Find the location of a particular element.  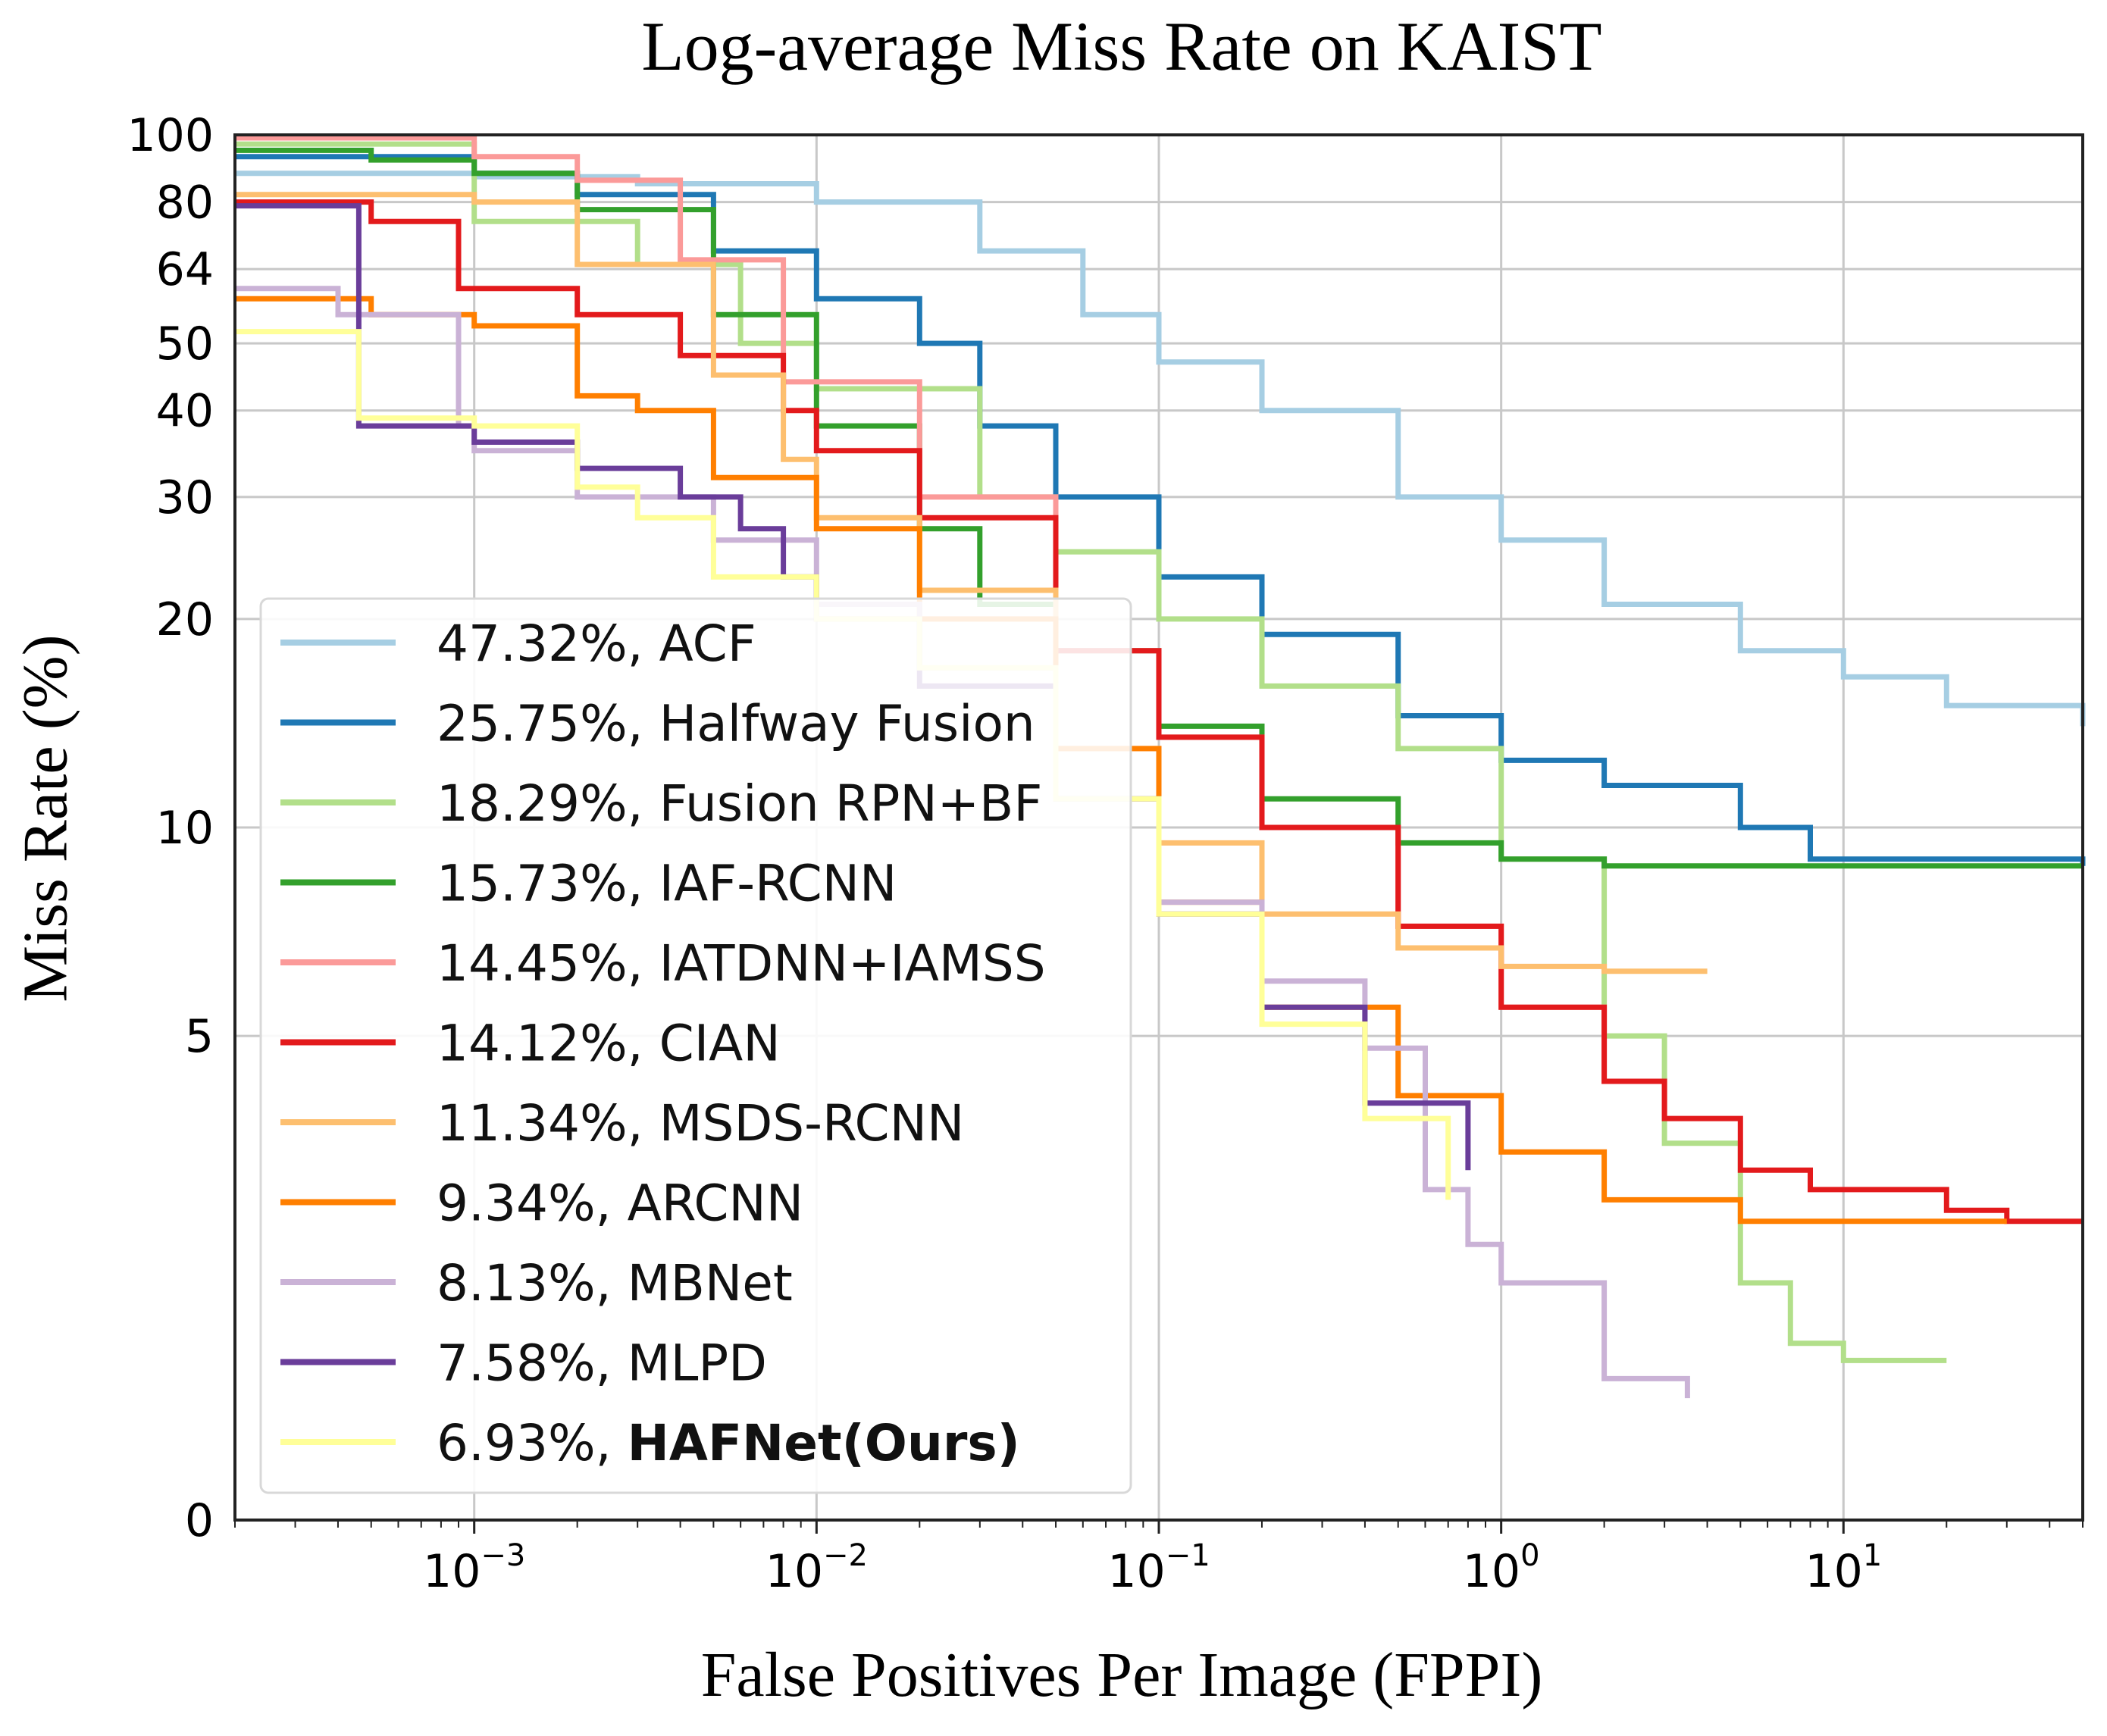

legend-label-iaf-rcnn: 15.73%, IAF-RCNN is located at coordinates (667, 884).